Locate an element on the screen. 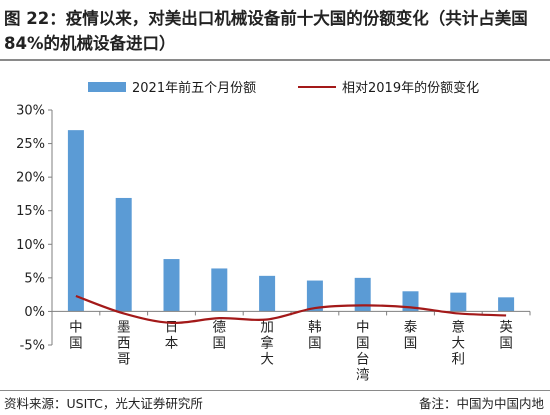  change-line is located at coordinates (291, 309).